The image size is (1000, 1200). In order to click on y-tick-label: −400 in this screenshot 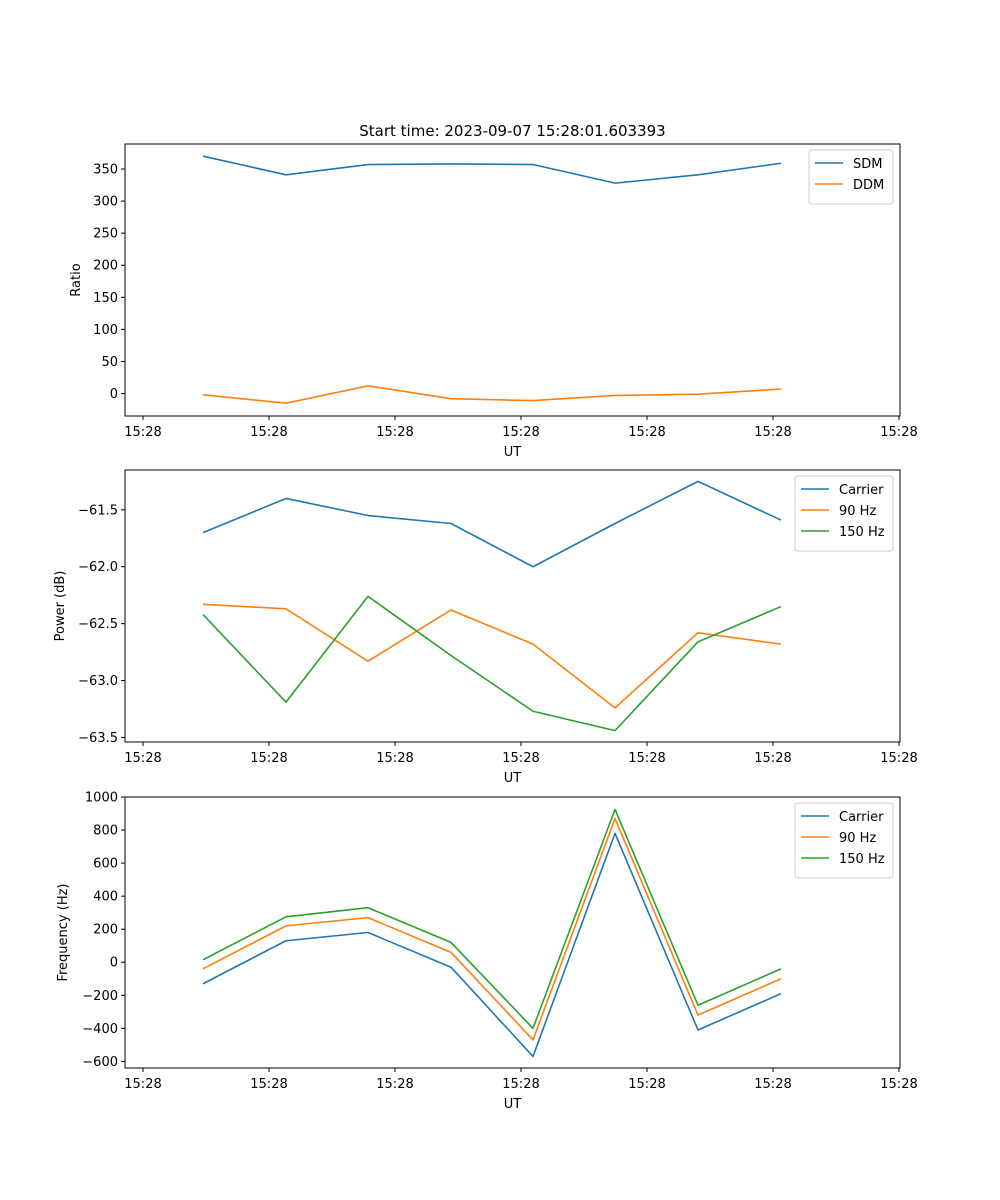, I will do `click(100, 1029)`.